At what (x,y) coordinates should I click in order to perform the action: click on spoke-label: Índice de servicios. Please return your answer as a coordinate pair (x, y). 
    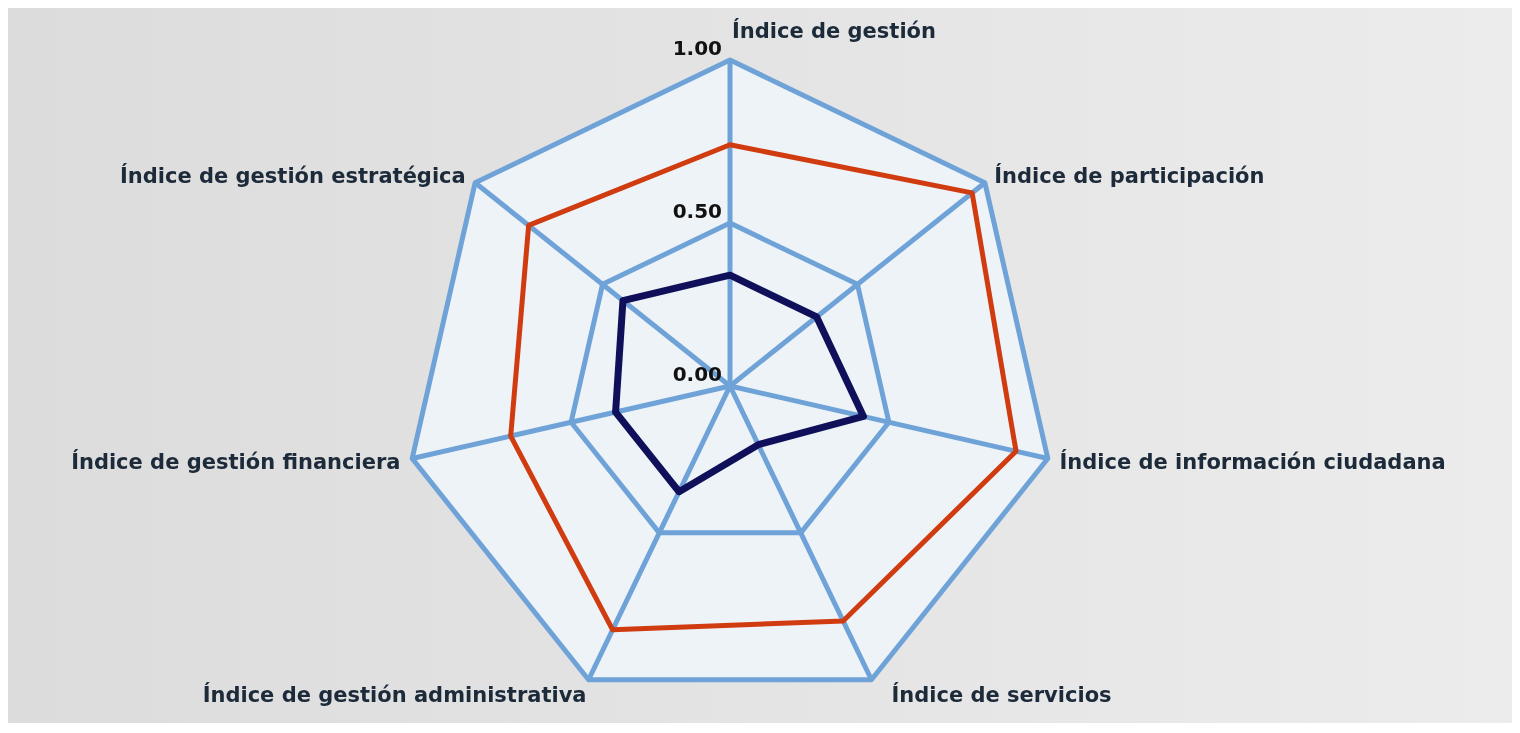
    Looking at the image, I should click on (1001, 694).